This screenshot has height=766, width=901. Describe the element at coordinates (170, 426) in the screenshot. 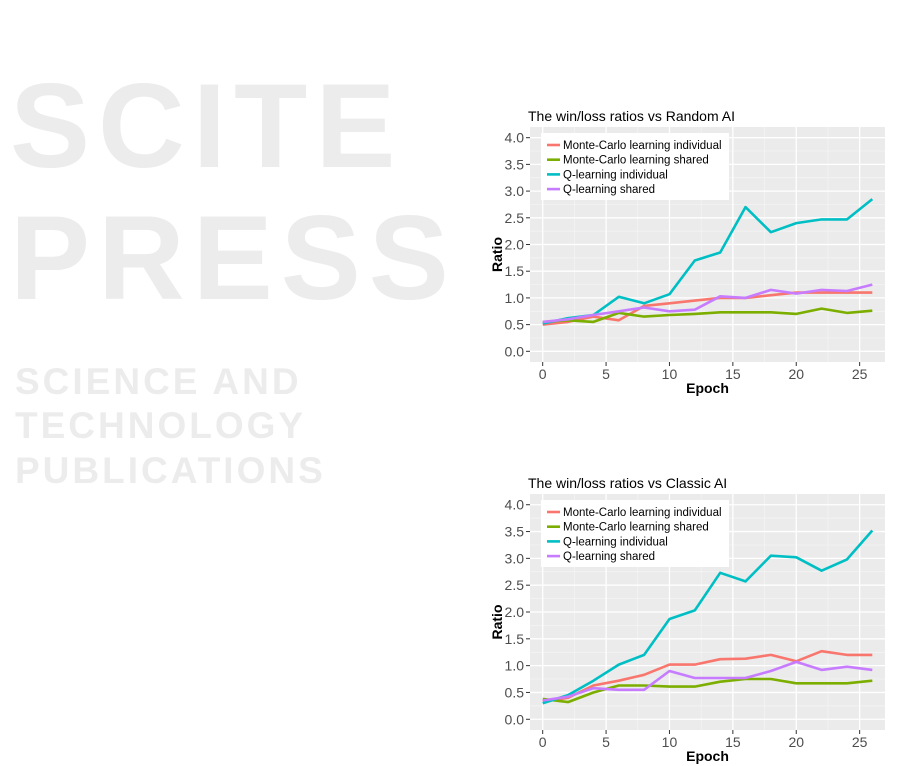

I see `watermark-sub: SCIENCE AND TECHNOLOGY PUBLICATIONS` at that location.